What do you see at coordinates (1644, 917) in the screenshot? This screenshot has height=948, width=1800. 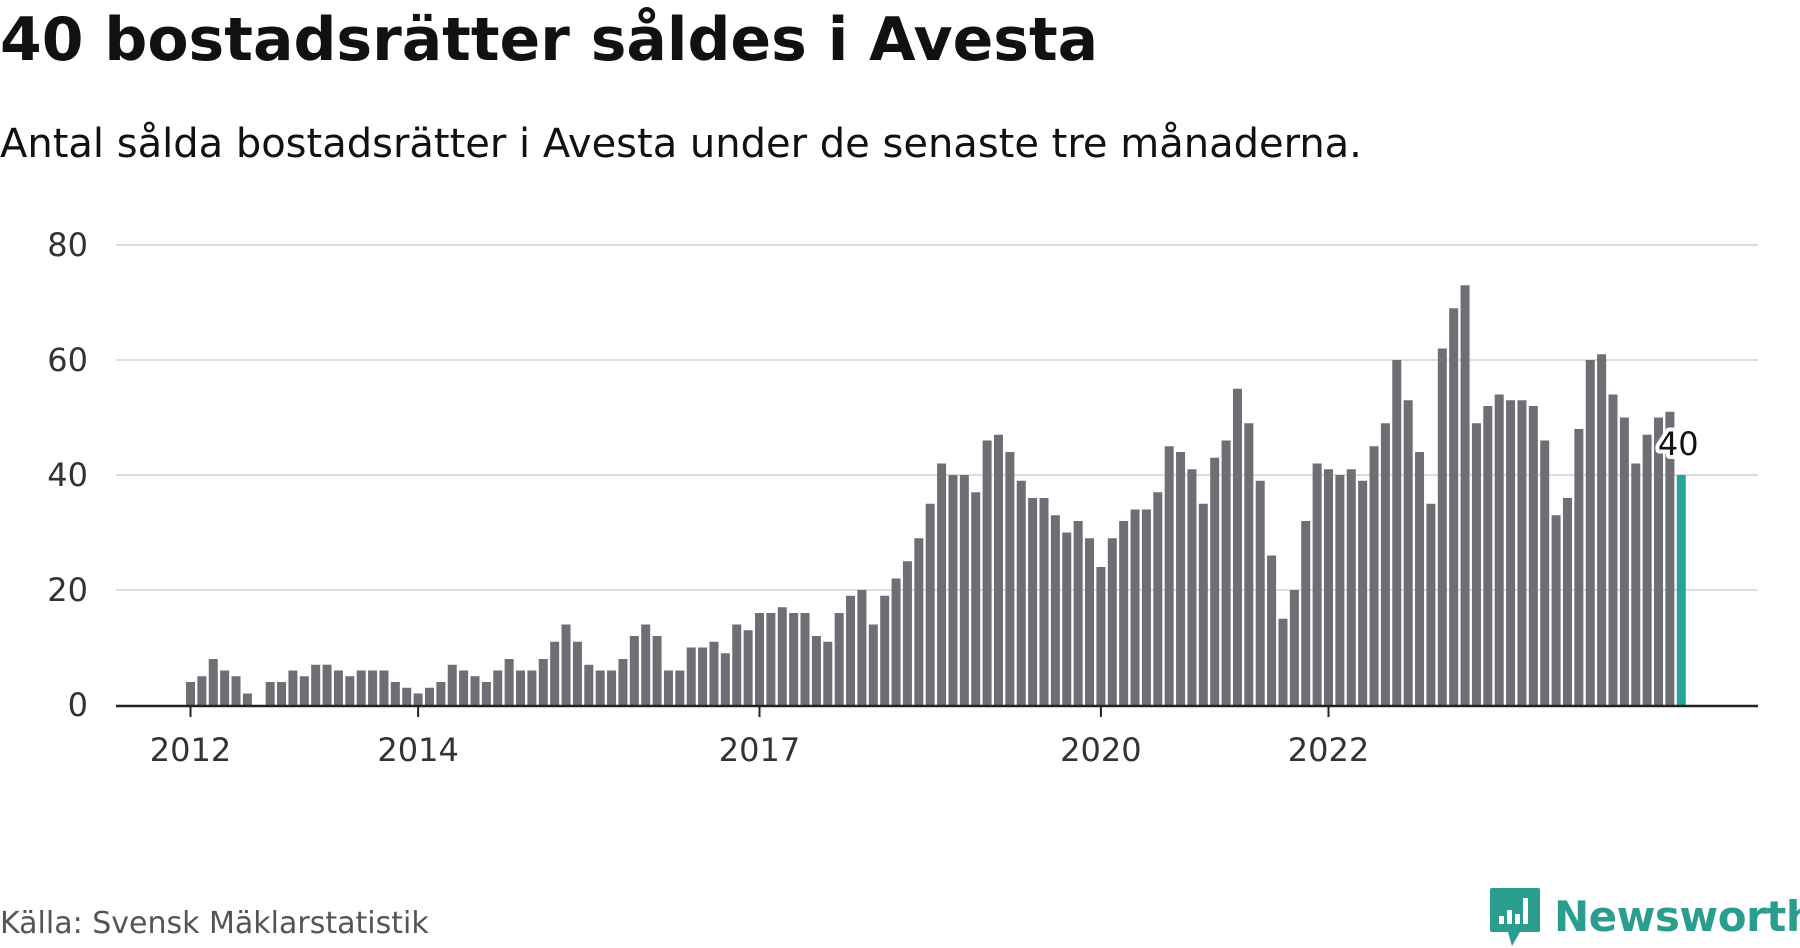 I see `newsworthy-logo: Newsworthy` at bounding box center [1644, 917].